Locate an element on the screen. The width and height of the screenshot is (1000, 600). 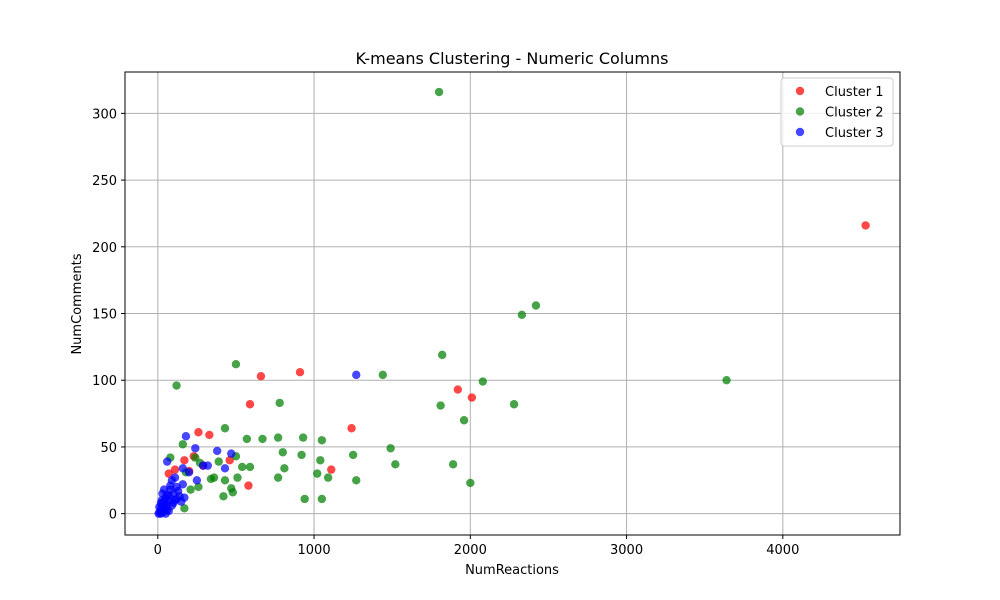
x-tick-label: 0 is located at coordinates (158, 550).